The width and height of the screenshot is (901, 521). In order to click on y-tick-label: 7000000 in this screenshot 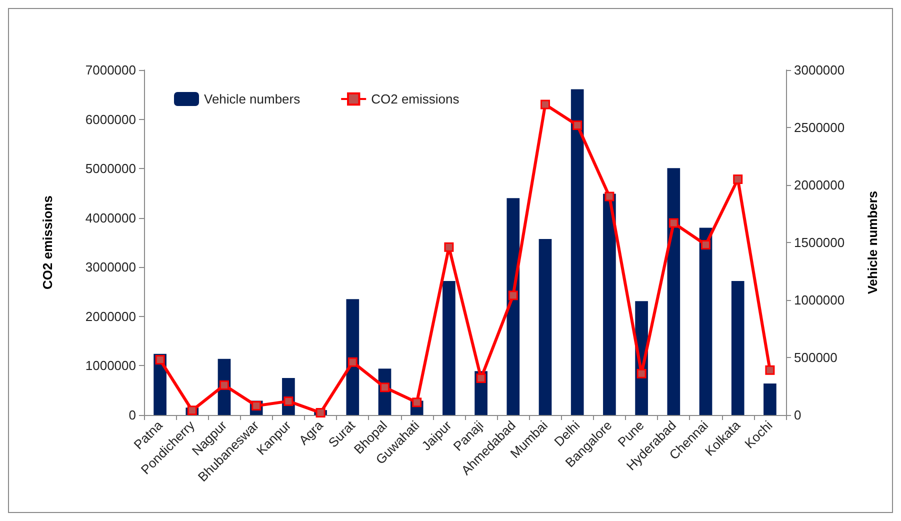, I will do `click(110, 70)`.